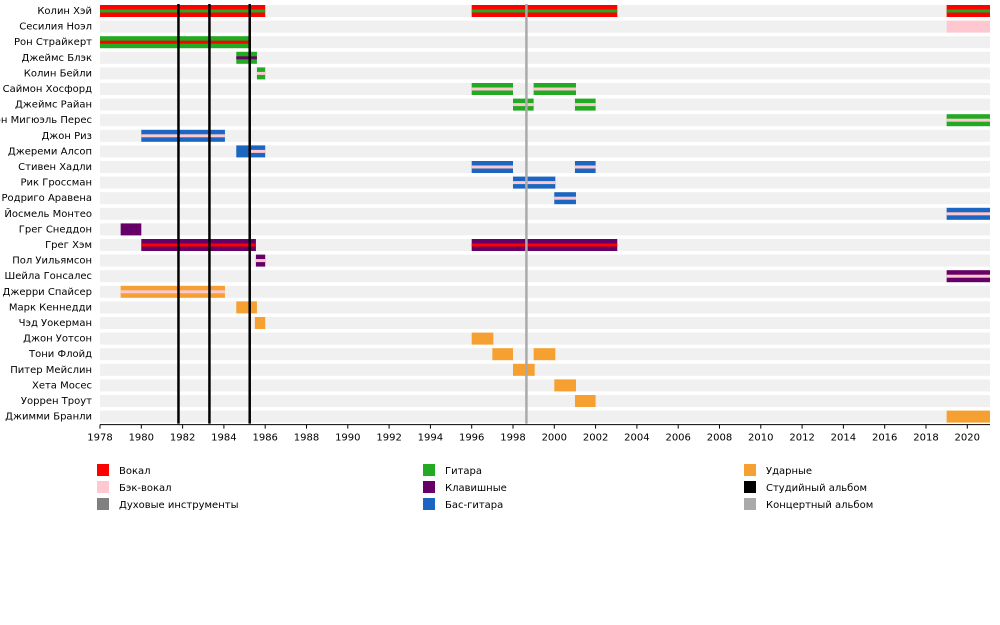  I want to click on member-name: Пол Уильямсон, so click(52, 261).